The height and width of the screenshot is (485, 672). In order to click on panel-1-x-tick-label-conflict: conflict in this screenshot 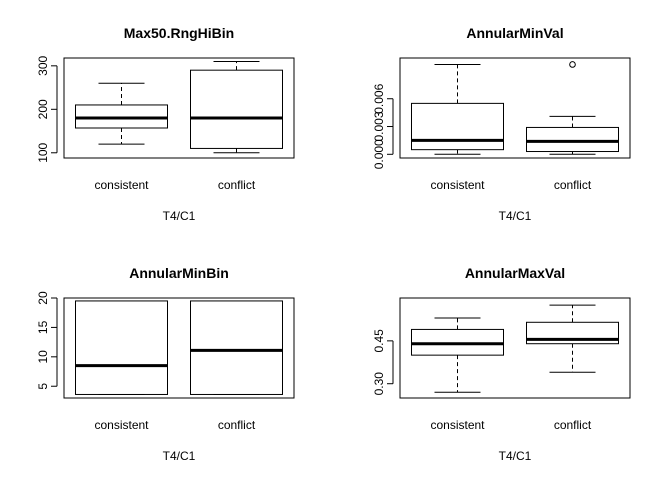, I will do `click(237, 185)`.